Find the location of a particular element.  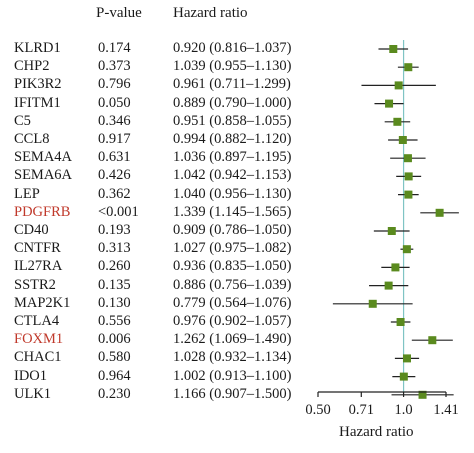

p-value-cell: 0.373 is located at coordinates (114, 66).